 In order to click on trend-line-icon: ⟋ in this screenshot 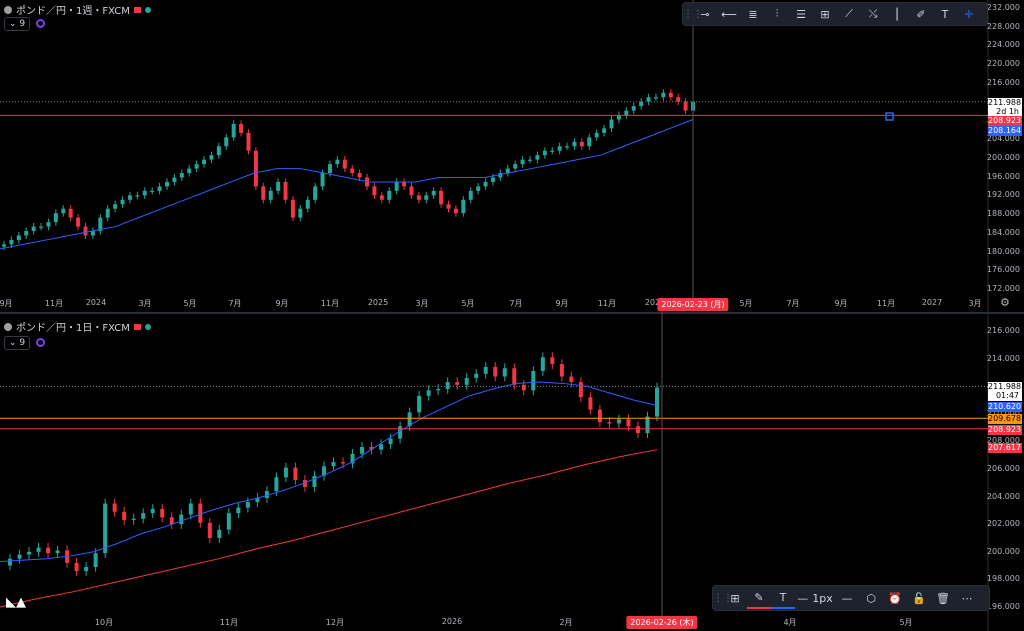, I will do `click(849, 13)`.